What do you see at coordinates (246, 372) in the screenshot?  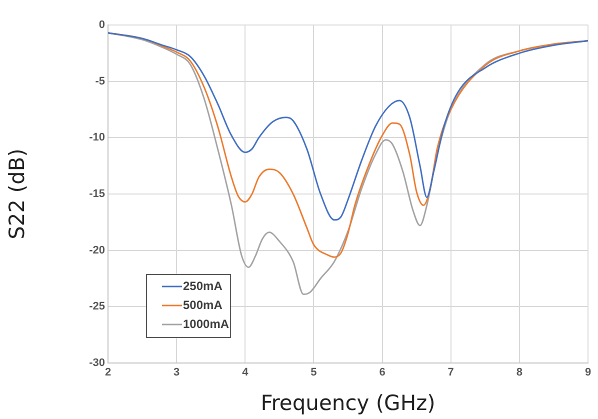 I see `x-tick-label: 4` at bounding box center [246, 372].